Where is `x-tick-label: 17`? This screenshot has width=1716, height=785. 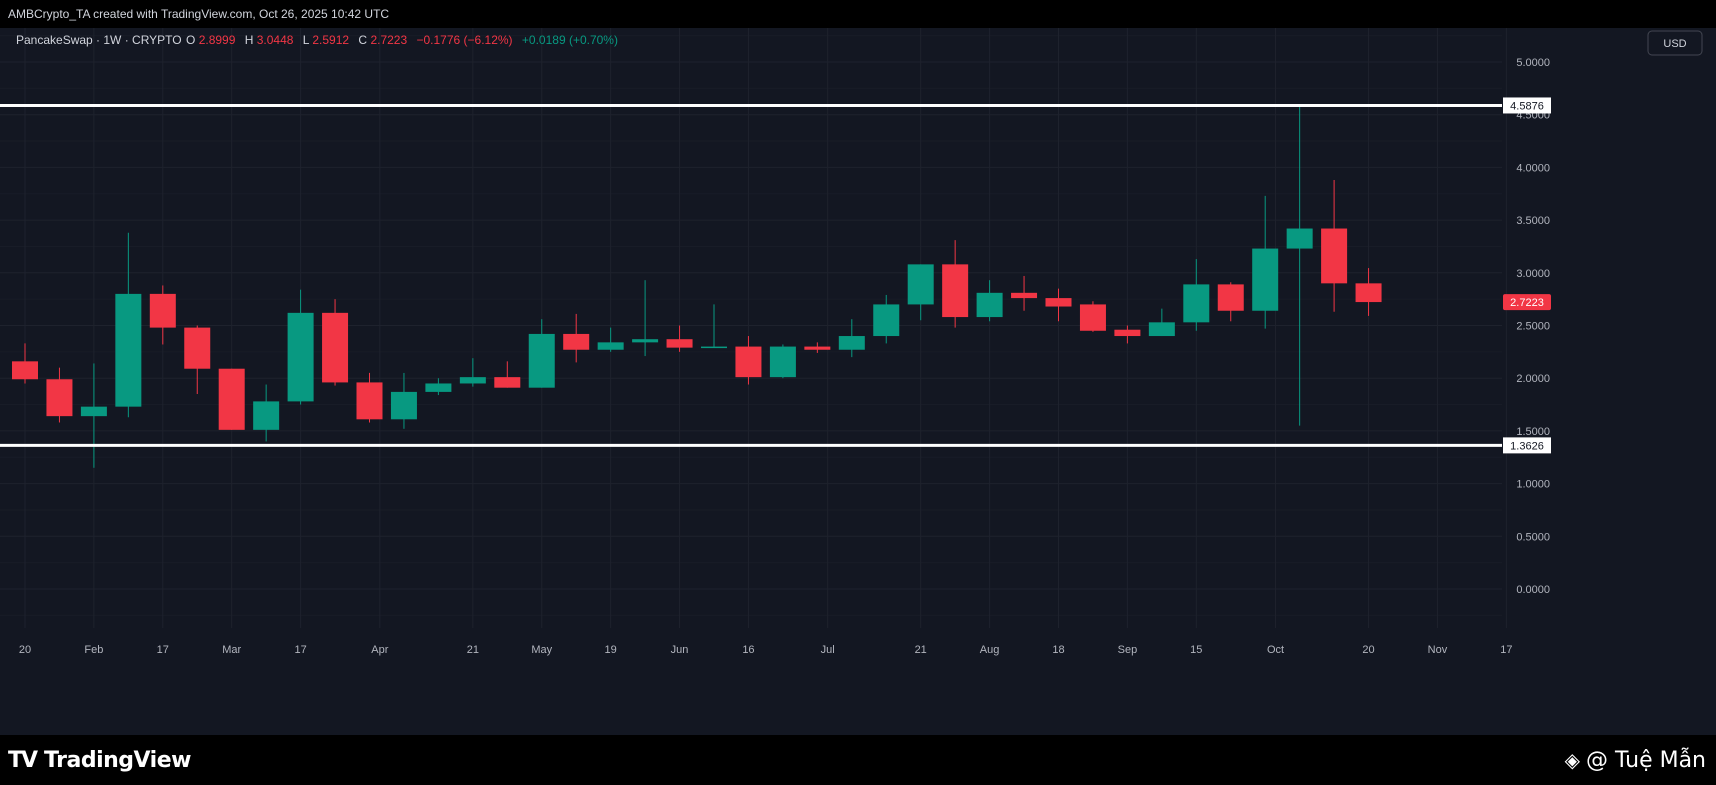 x-tick-label: 17 is located at coordinates (163, 650).